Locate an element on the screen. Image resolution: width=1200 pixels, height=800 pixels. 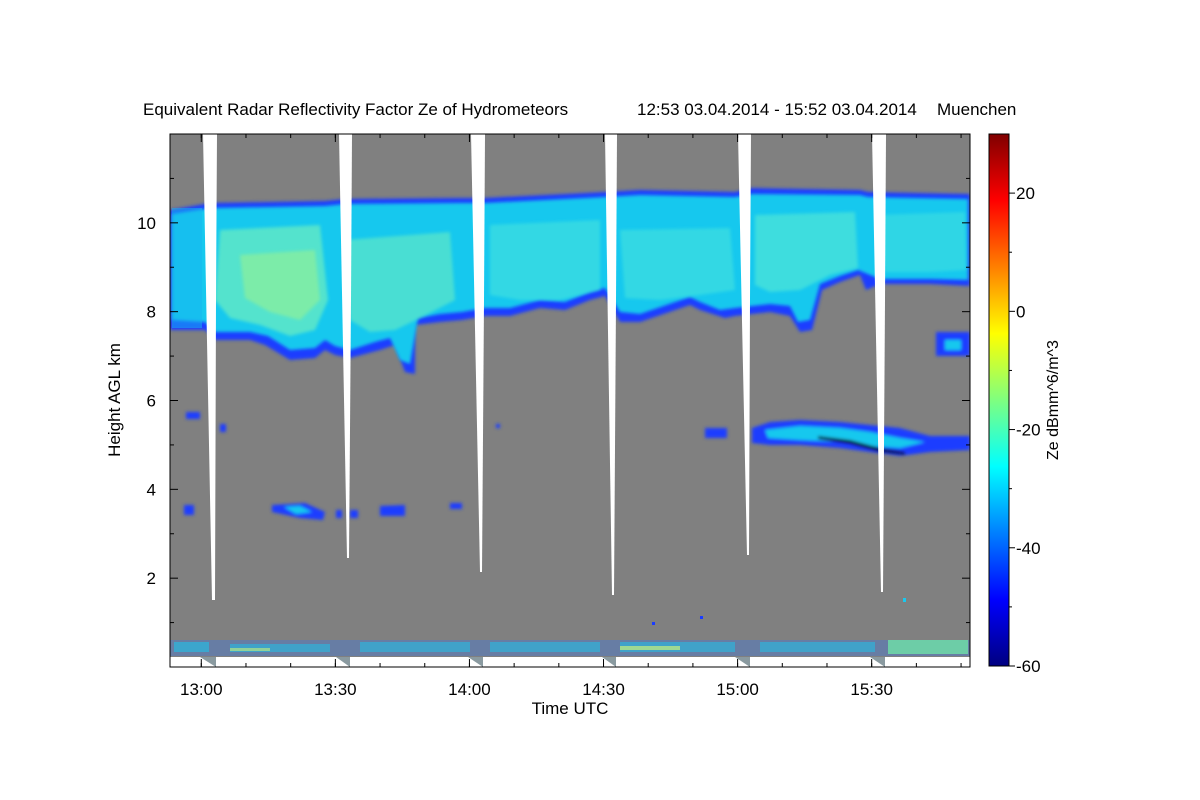
colorbar-axis: -60 -40 -20 0 20 is located at coordinates (1025, 430).